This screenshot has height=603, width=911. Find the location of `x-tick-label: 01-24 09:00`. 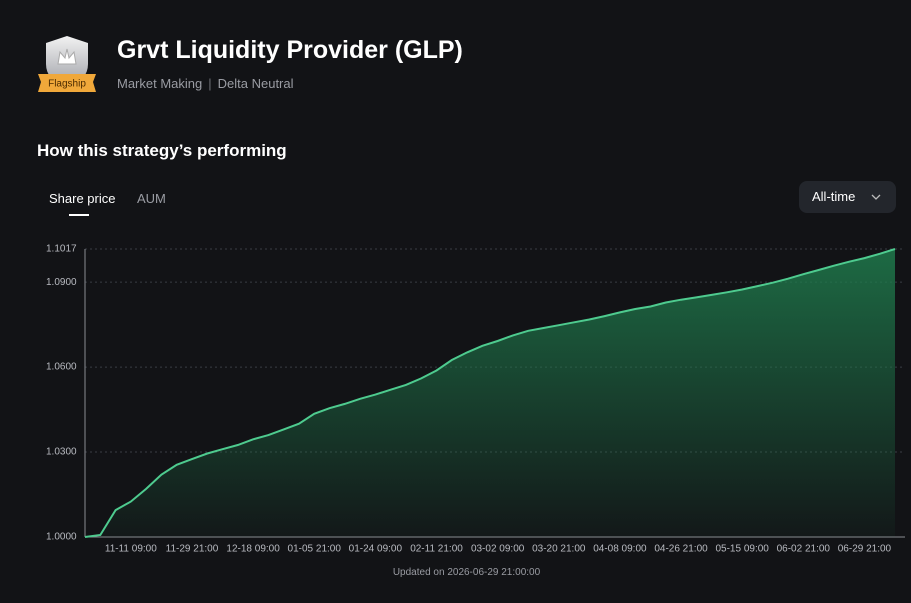

x-tick-label: 01-24 09:00 is located at coordinates (376, 549).